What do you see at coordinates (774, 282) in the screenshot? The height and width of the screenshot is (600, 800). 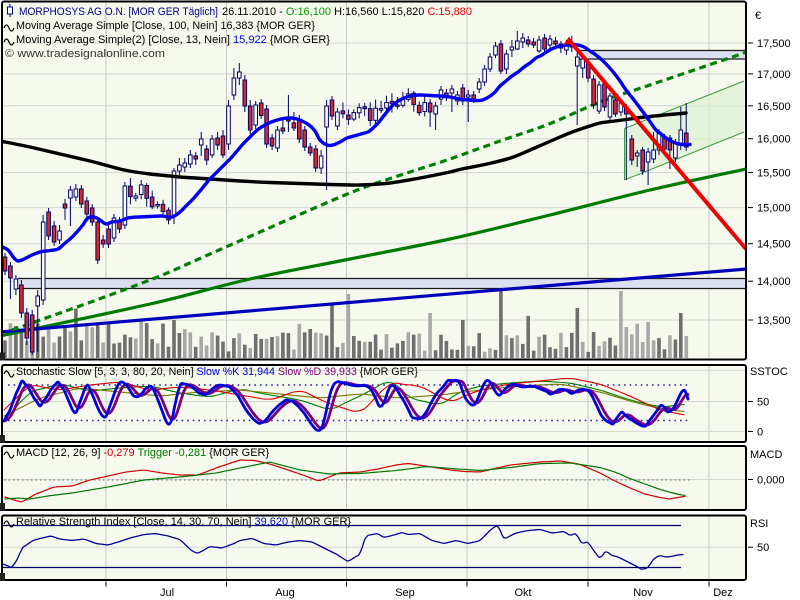 I see `svg-text: 14,000` at bounding box center [774, 282].